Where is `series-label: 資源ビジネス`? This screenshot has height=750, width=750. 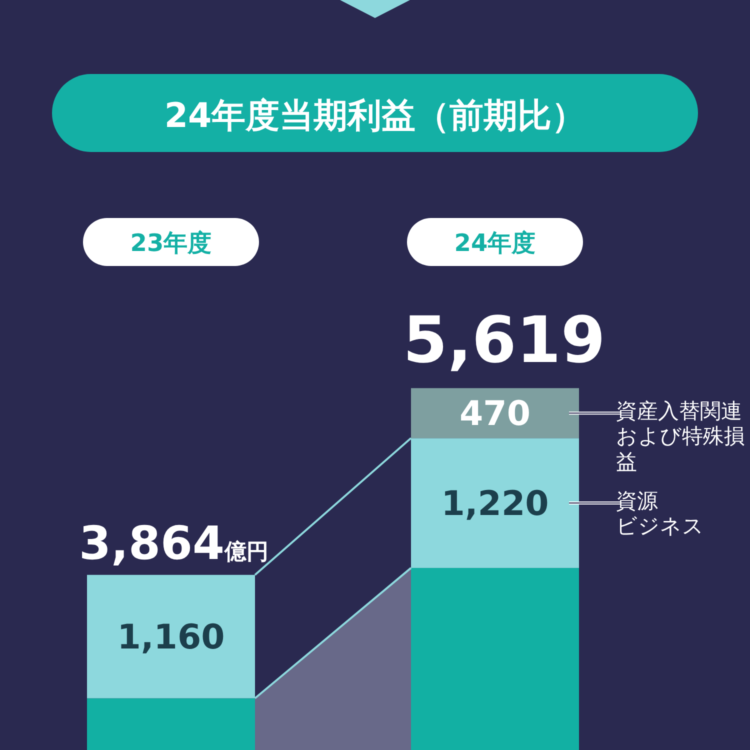 series-label: 資源ビジネス is located at coordinates (660, 514).